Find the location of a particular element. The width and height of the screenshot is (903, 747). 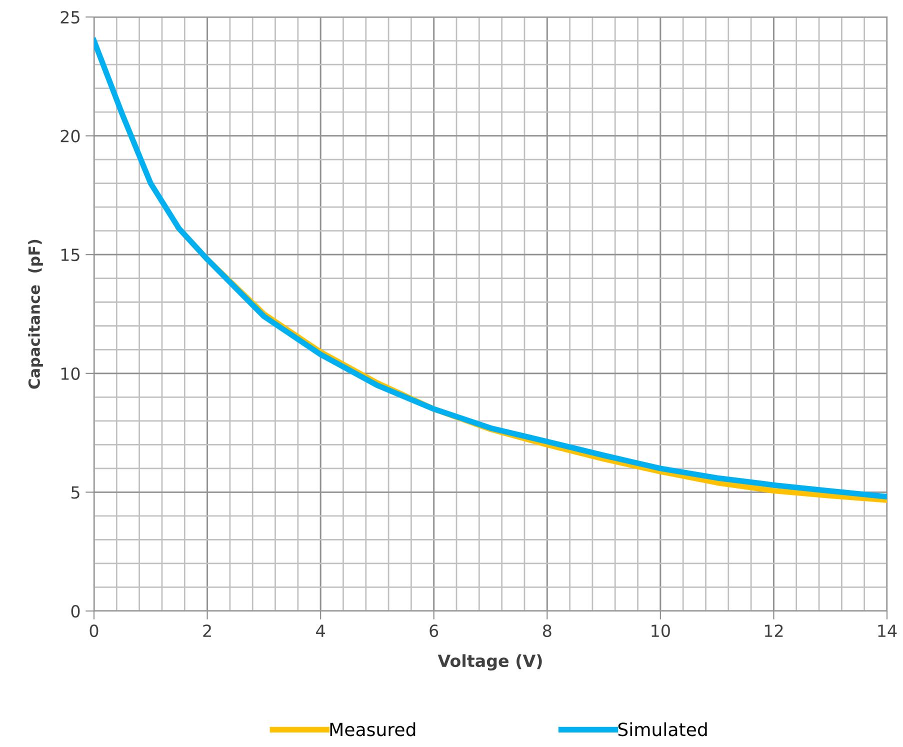

x-axis-title: Voltage (V) is located at coordinates (490, 662).